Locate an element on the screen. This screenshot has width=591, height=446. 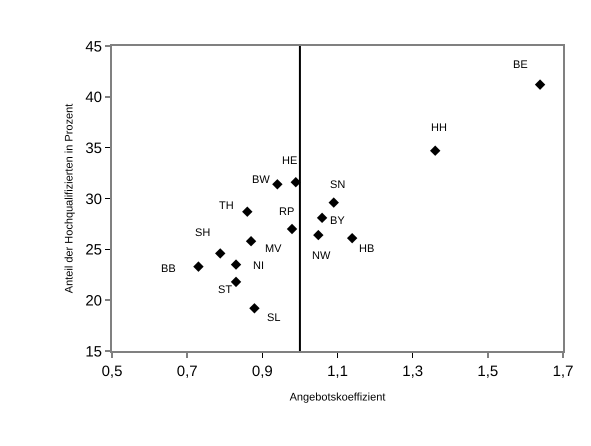
x-tick-label: 0,9 is located at coordinates (262, 371).